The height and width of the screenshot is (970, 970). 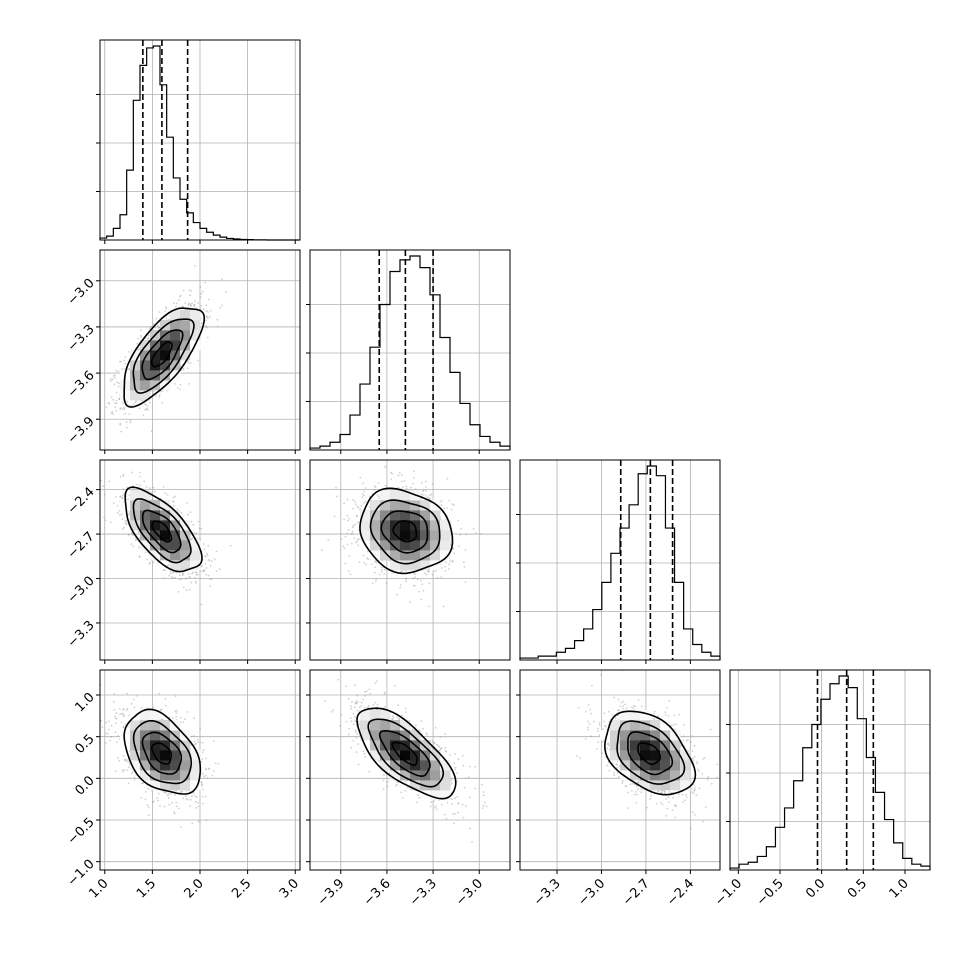 I want to click on contour-line, so click(x=164, y=357).